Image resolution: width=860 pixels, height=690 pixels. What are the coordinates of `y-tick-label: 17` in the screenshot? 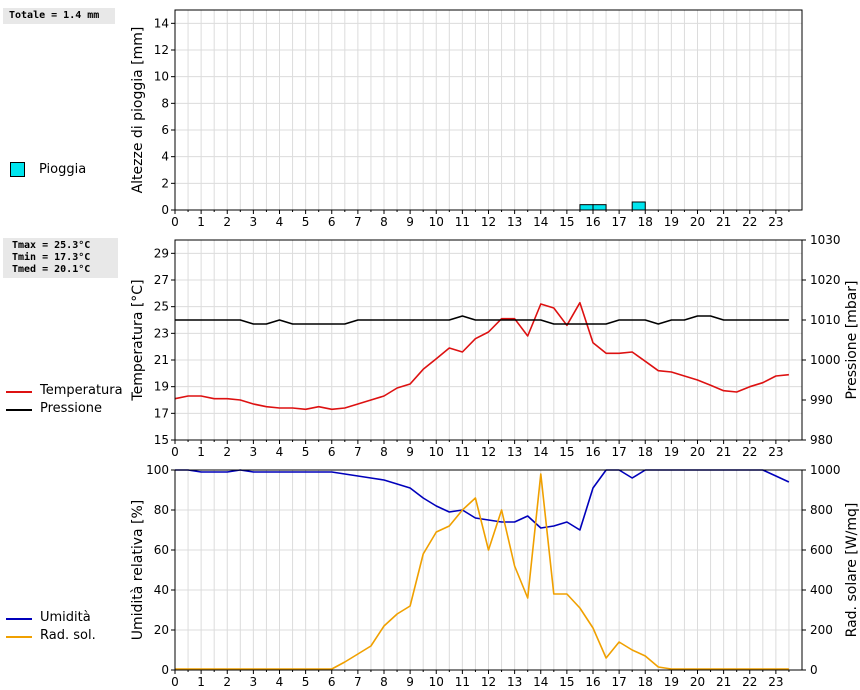 It's located at (161, 413).